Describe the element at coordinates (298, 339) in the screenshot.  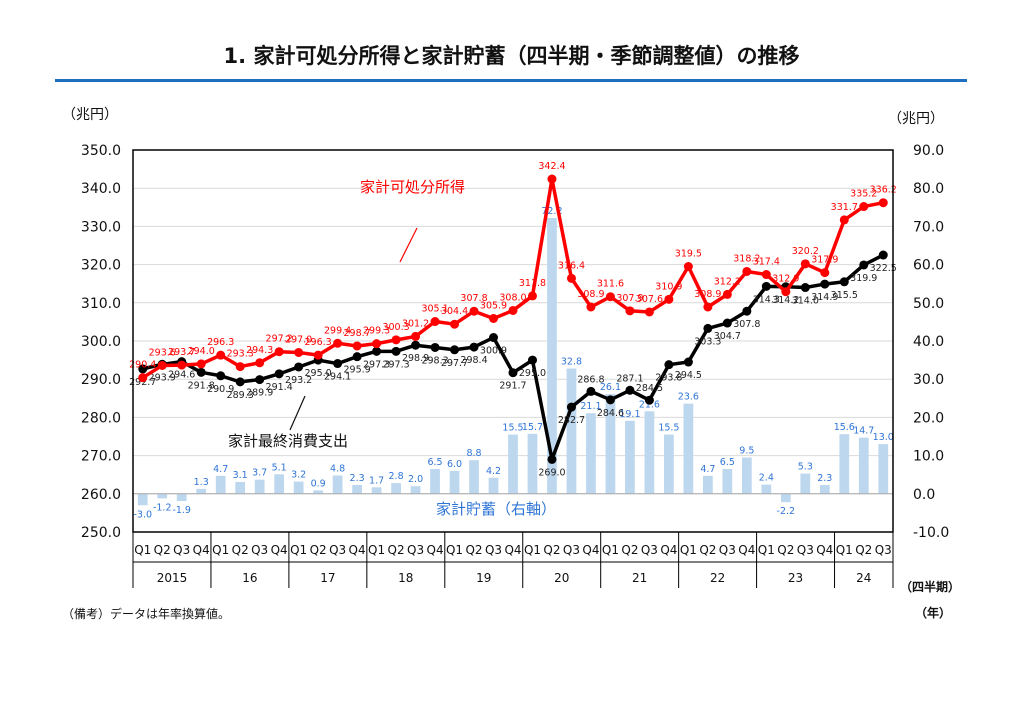
I see `income-data-label: 297.0` at that location.